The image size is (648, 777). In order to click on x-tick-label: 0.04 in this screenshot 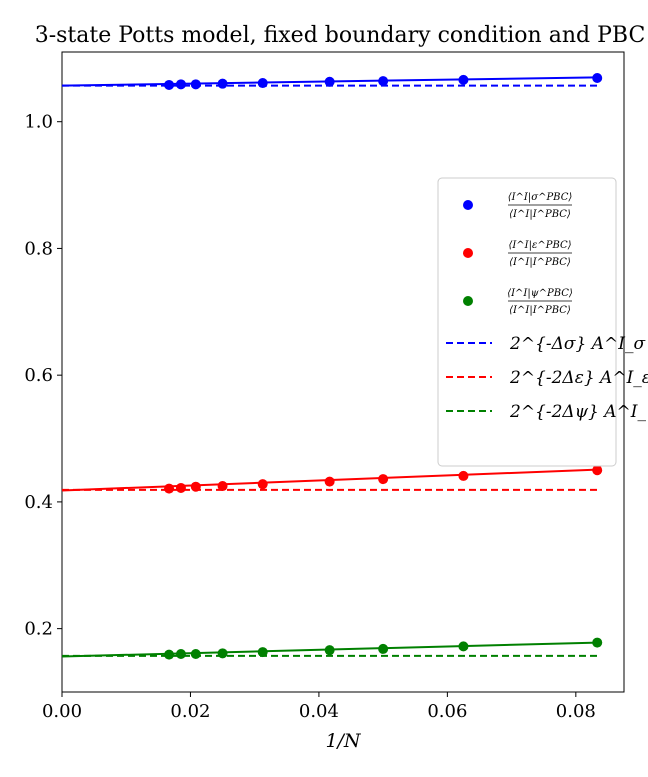, I will do `click(319, 711)`.